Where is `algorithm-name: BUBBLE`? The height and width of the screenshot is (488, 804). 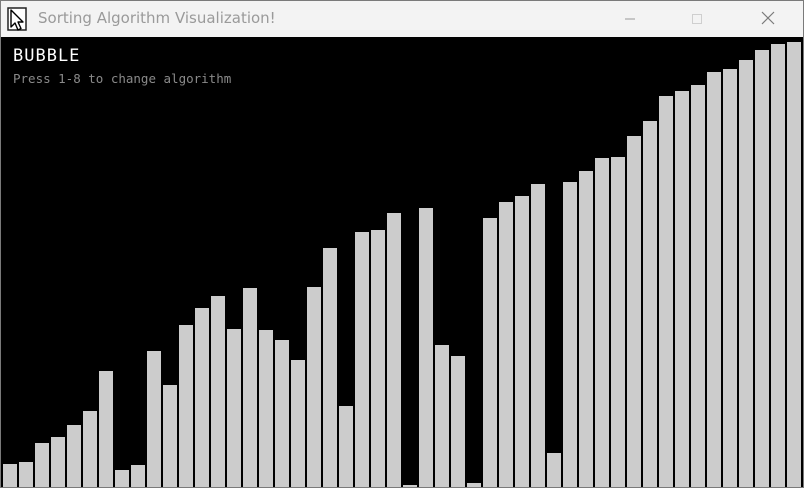
algorithm-name: BUBBLE is located at coordinates (47, 56).